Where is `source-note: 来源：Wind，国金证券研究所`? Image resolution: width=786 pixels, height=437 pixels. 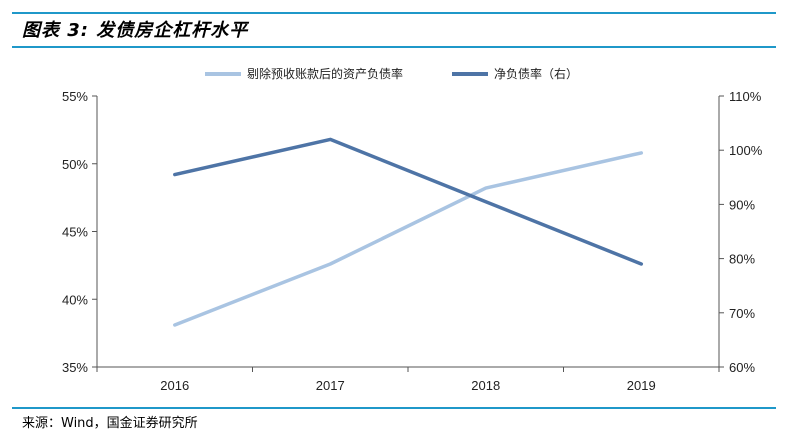 source-note: 来源：Wind，国金证券研究所 is located at coordinates (110, 423).